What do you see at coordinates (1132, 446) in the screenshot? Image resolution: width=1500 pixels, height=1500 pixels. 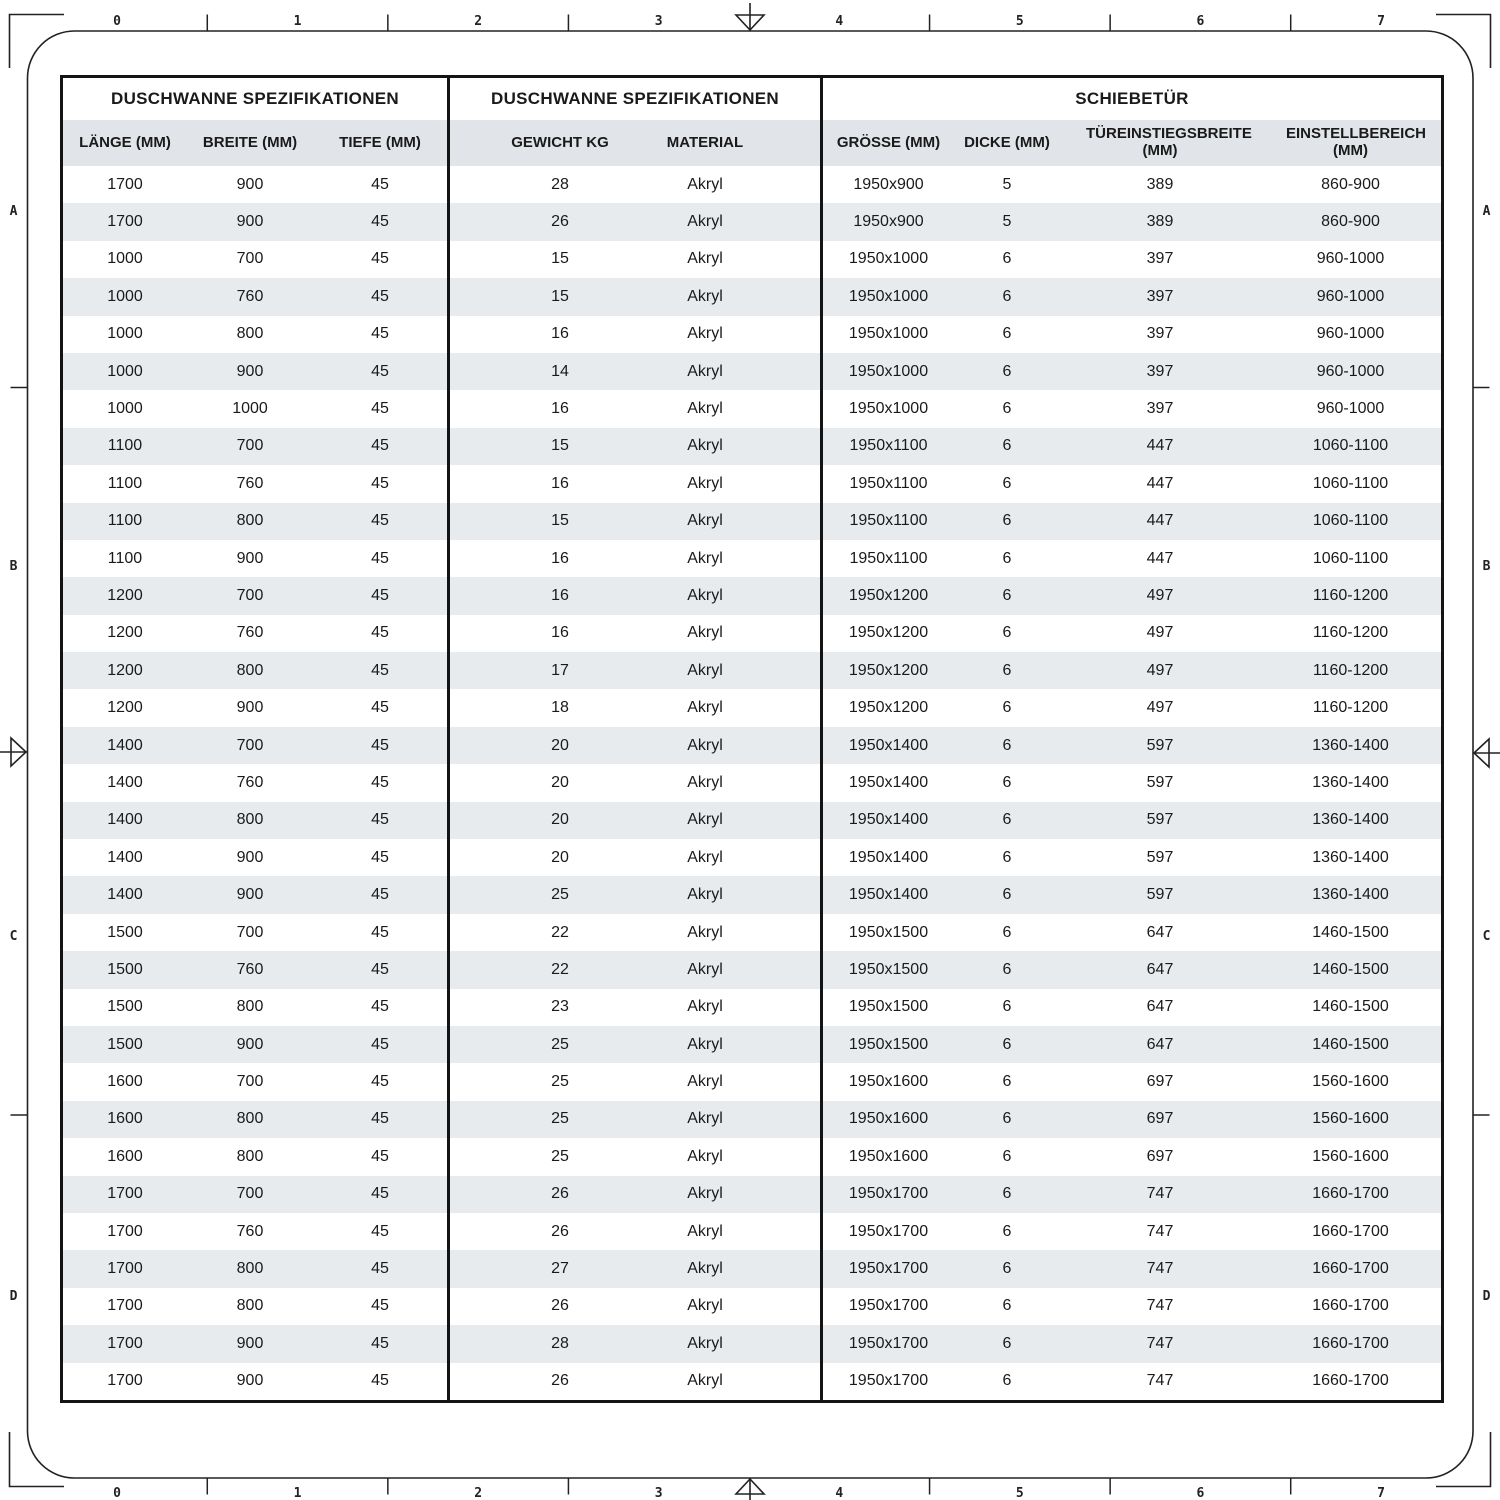 I see `table-row: 1950x1100 6 447 1060-1100` at bounding box center [1132, 446].